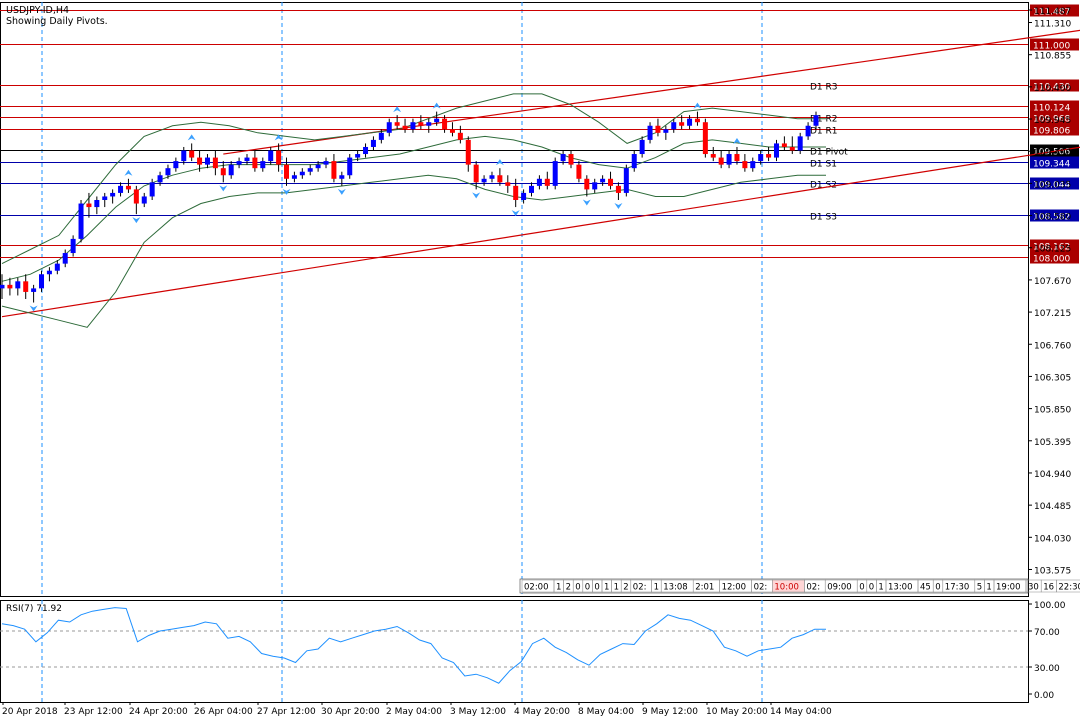 This screenshot has height=724, width=1080. Describe the element at coordinates (1051, 88) in the screenshot. I see `level-price-tag-text: 110.430` at that location.